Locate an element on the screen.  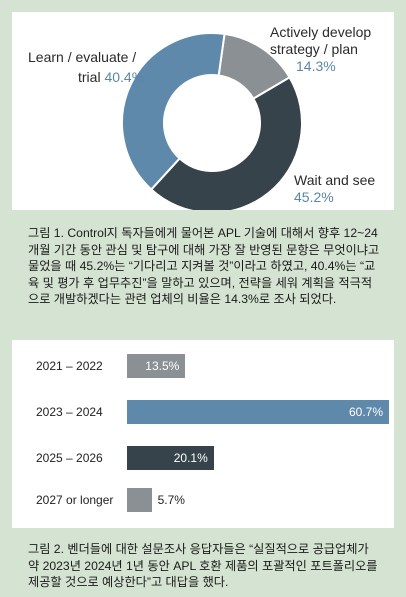
bar-value-label: 20.1% is located at coordinates (190, 458).